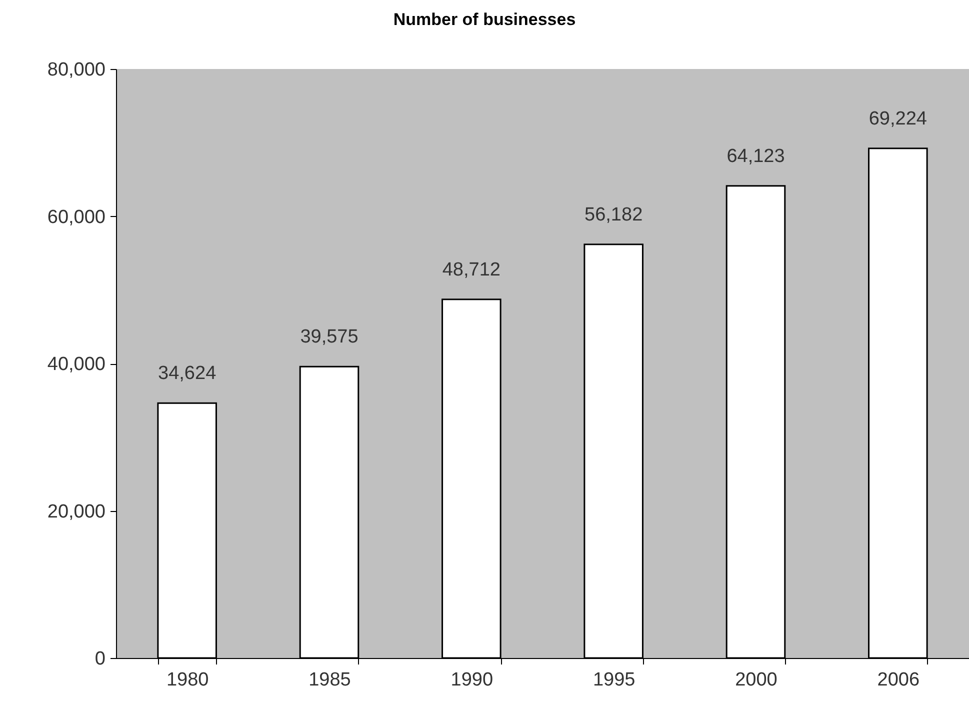  Describe the element at coordinates (100, 659) in the screenshot. I see `y-tick-label: 0` at that location.